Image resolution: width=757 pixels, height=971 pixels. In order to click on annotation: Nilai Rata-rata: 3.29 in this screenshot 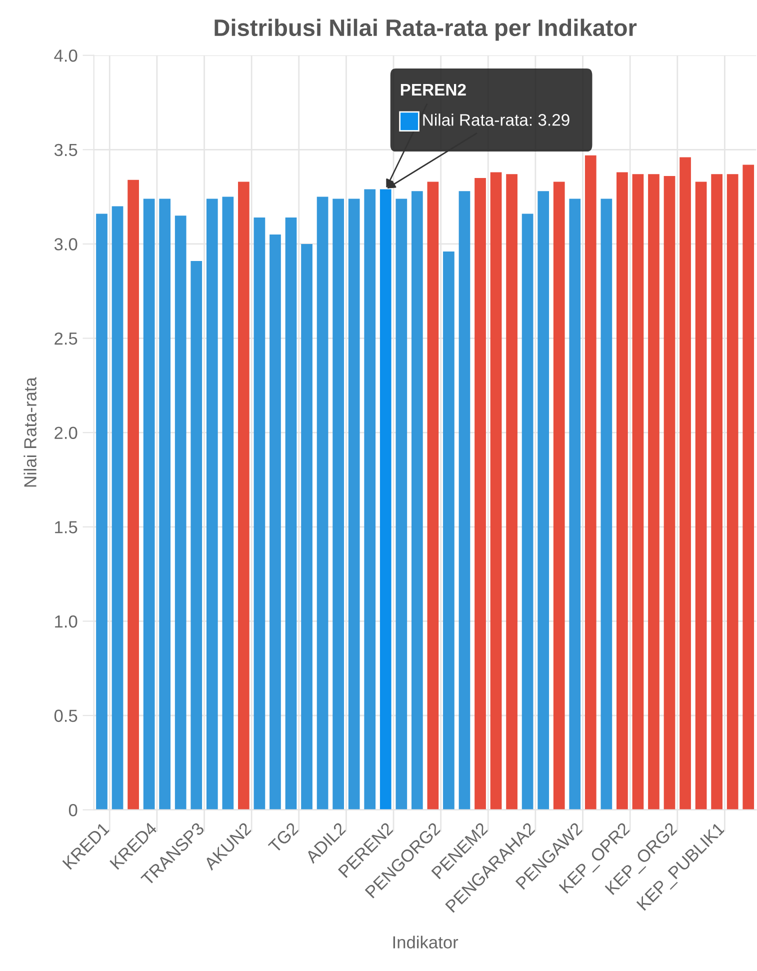, I will do `click(496, 120)`.